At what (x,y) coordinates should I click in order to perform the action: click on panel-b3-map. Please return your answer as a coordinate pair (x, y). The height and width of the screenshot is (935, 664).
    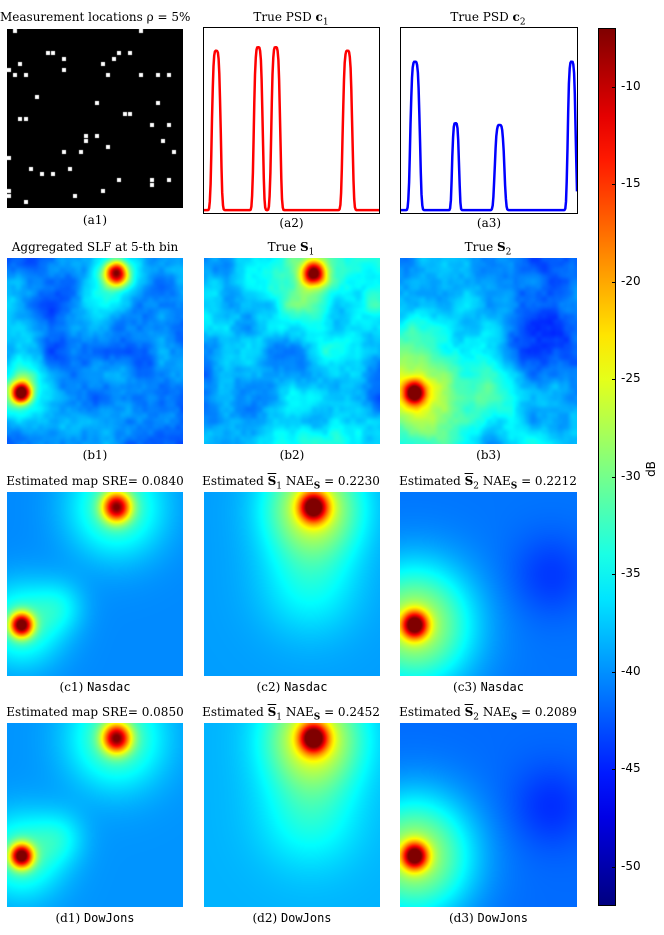
    Looking at the image, I should click on (488, 351).